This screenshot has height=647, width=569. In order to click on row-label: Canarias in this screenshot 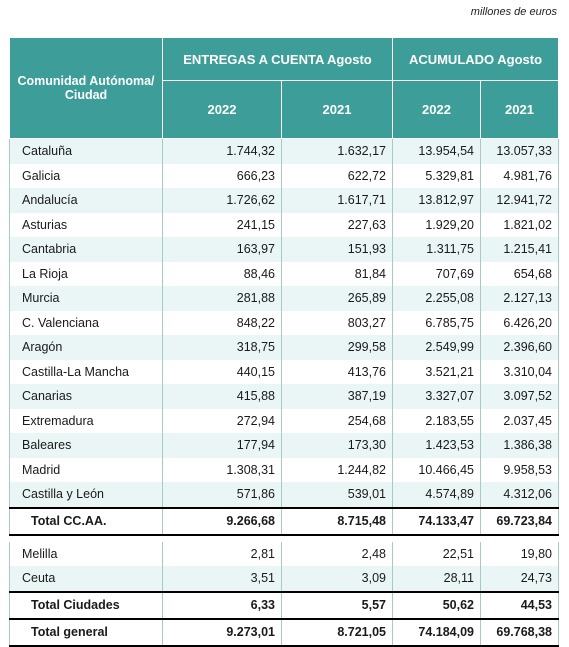, I will do `click(86, 396)`.